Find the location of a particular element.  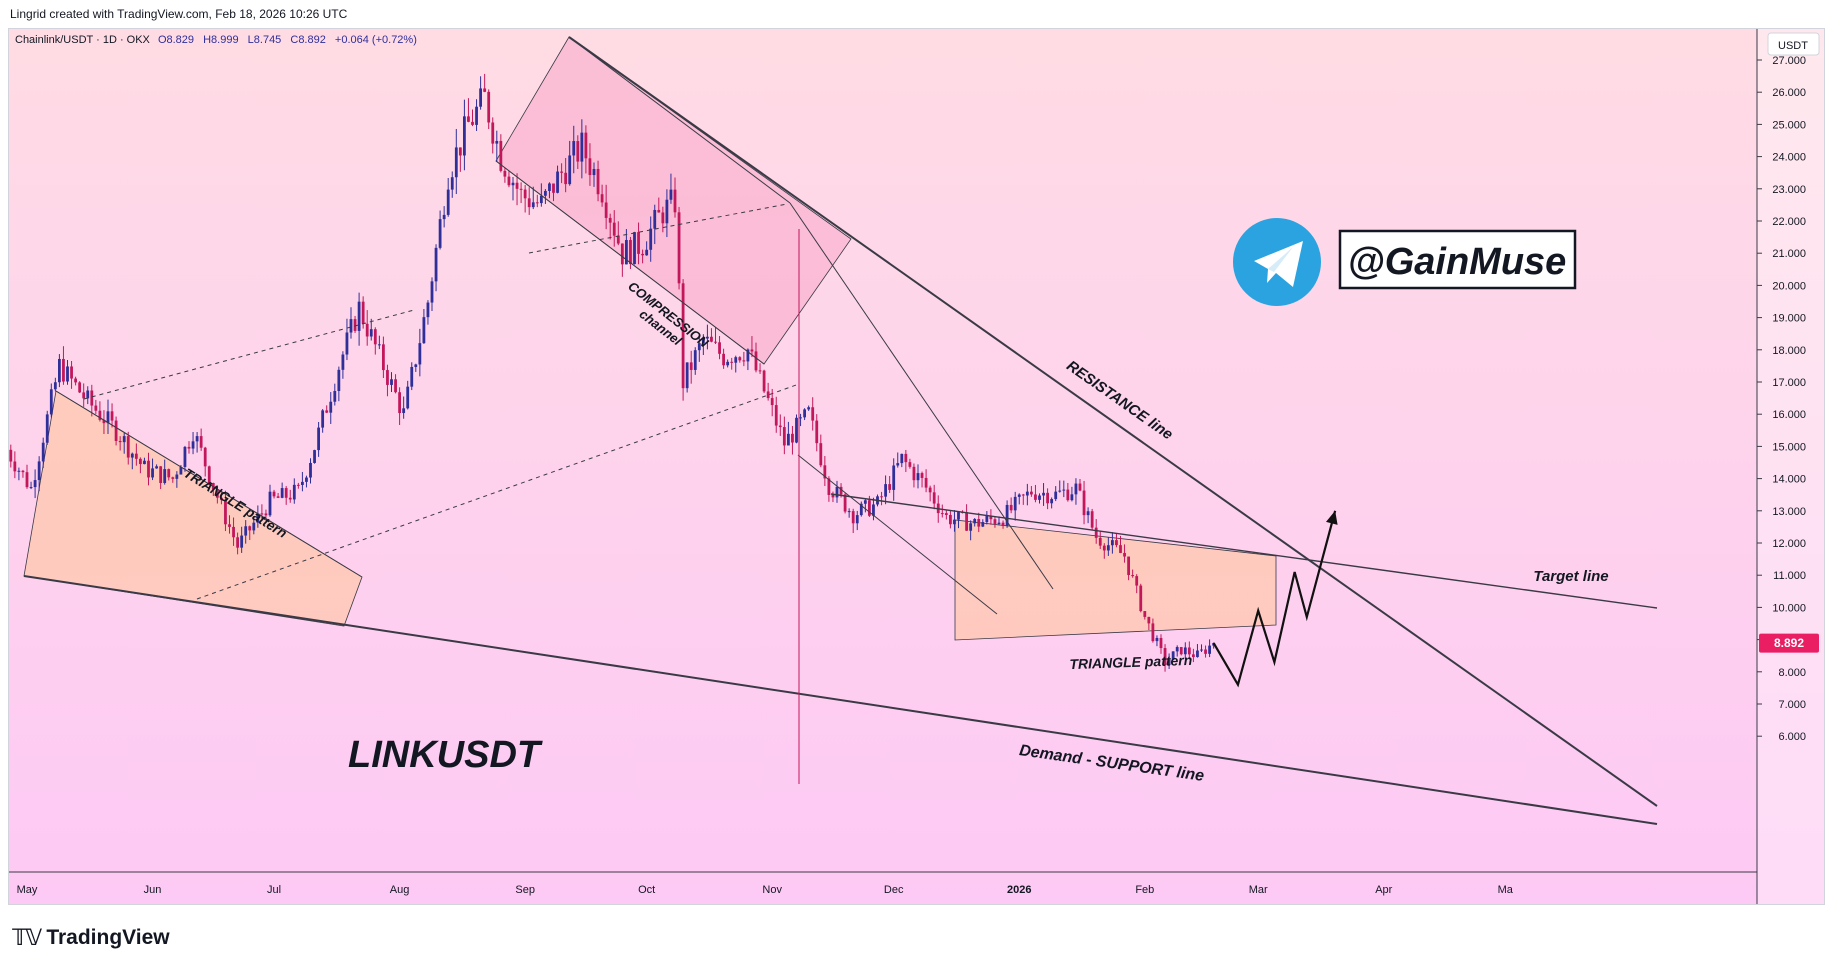

dashed-parallel-mid is located at coordinates (658, 228).